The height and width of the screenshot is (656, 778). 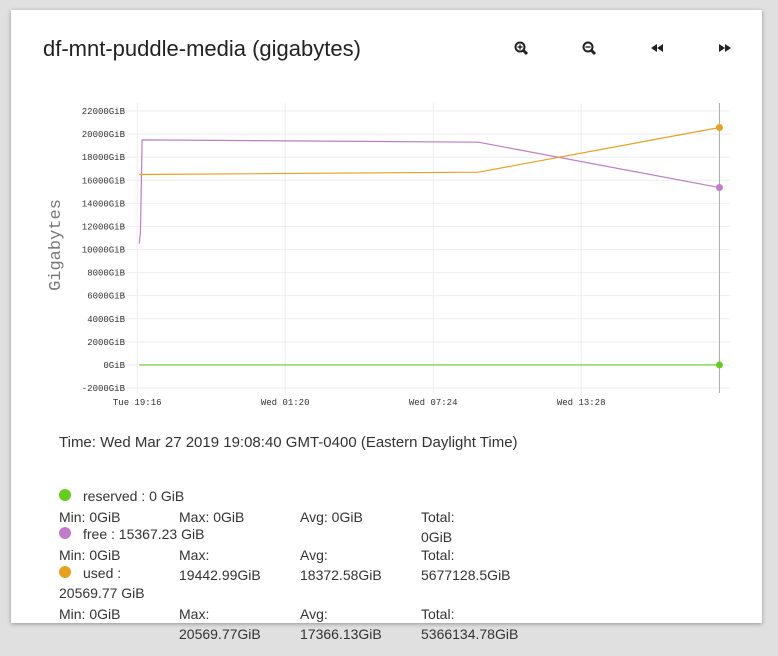 I want to click on legend-entry: used : 20569.77 GiB, so click(x=121, y=583).